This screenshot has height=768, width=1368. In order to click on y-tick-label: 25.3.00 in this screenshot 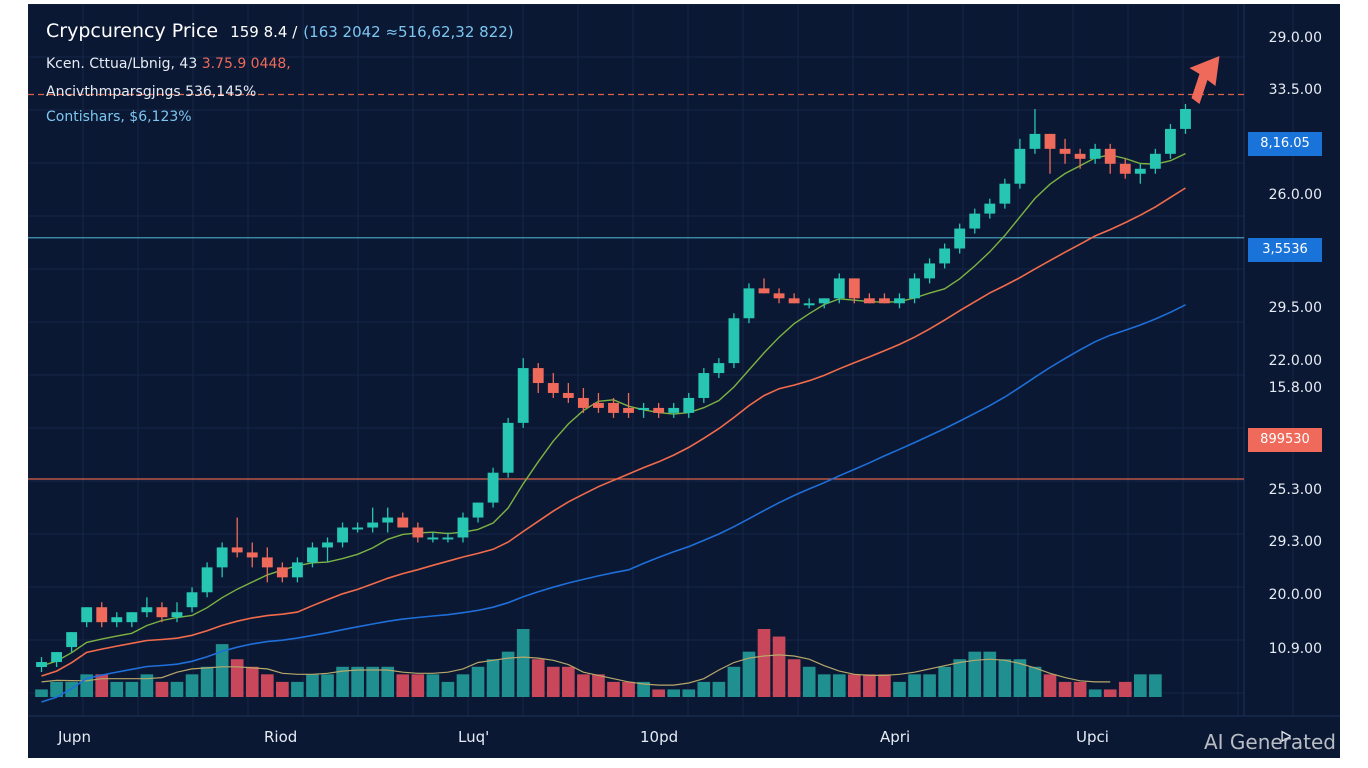, I will do `click(1295, 490)`.